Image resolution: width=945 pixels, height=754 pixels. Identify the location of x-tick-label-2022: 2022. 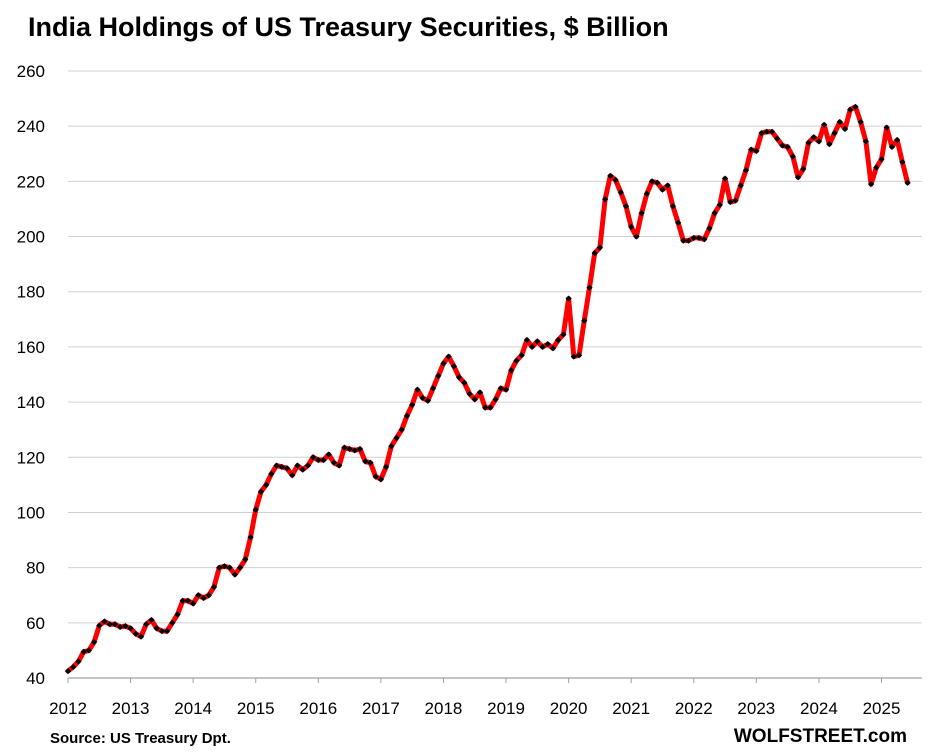
(694, 708).